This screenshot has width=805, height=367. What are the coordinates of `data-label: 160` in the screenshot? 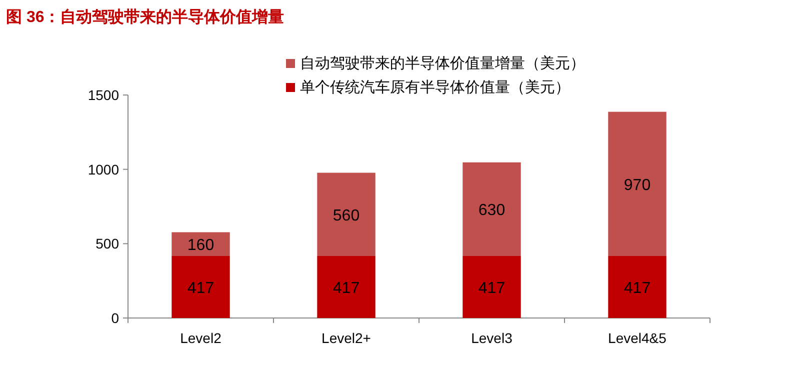 It's located at (200, 245).